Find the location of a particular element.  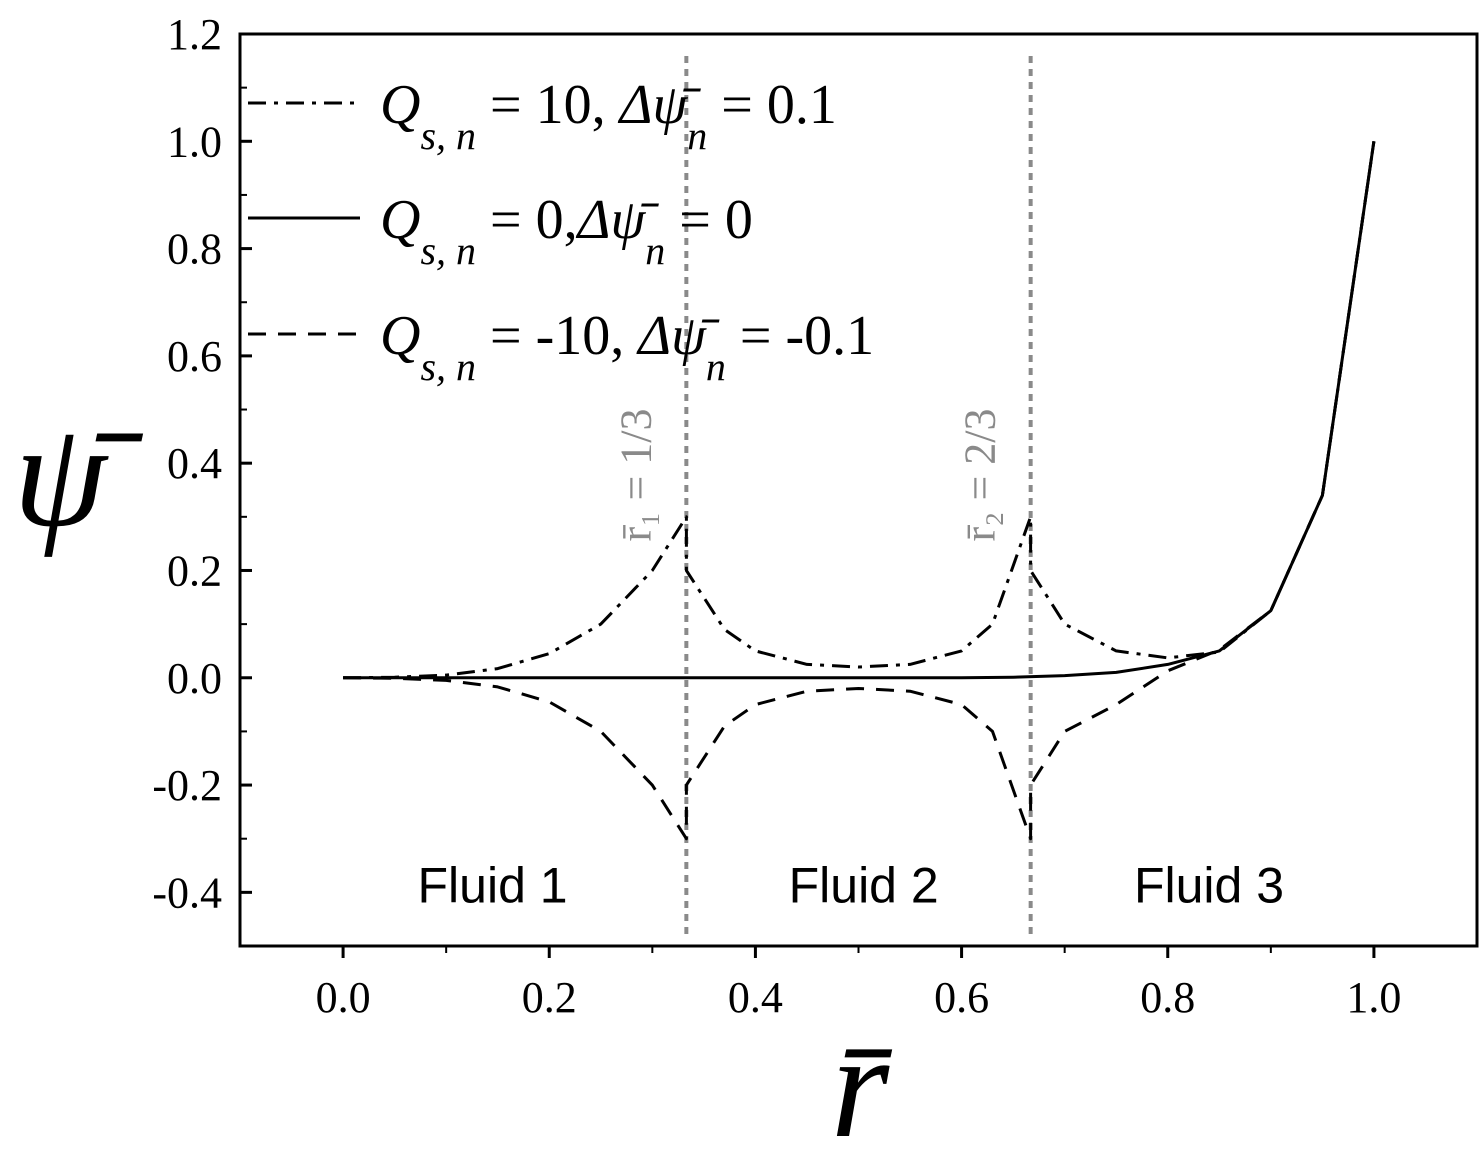

y-tick-label: -0.4 is located at coordinates (187, 892).